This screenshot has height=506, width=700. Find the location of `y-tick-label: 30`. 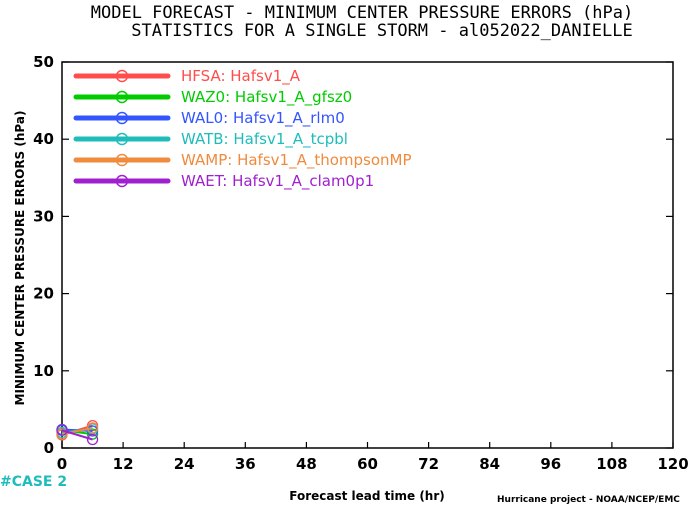

y-tick-label: 30 is located at coordinates (43, 216).